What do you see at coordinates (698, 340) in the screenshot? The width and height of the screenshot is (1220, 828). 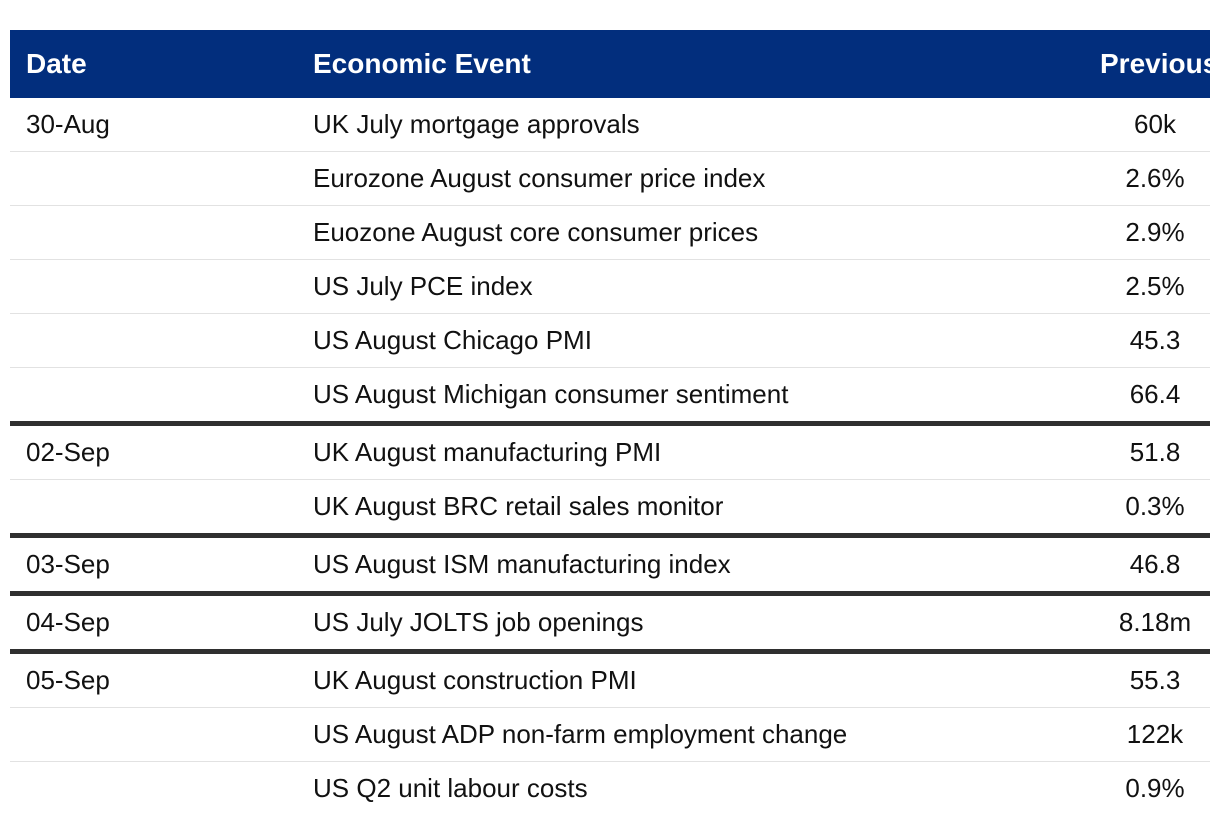 I see `event-cell: US August Chicago PMI` at bounding box center [698, 340].